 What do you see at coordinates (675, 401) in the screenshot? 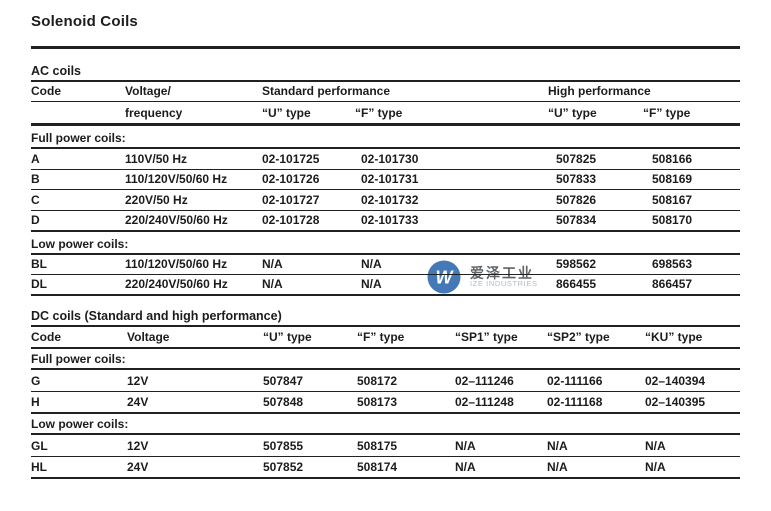
I see `table-cell: 02–140395` at bounding box center [675, 401].